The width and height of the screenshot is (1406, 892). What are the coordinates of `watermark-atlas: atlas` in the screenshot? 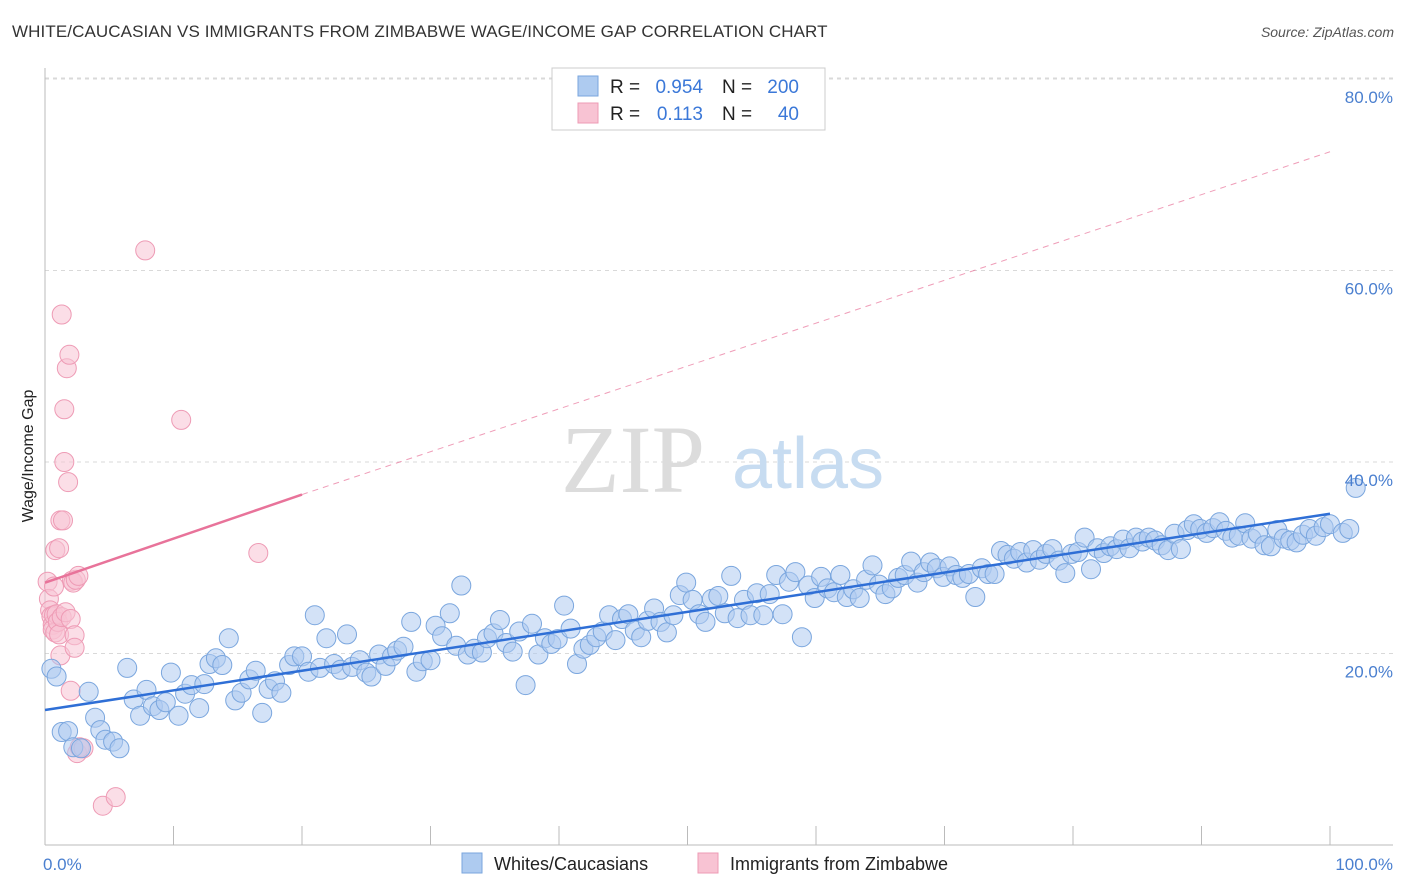 It's located at (808, 464).